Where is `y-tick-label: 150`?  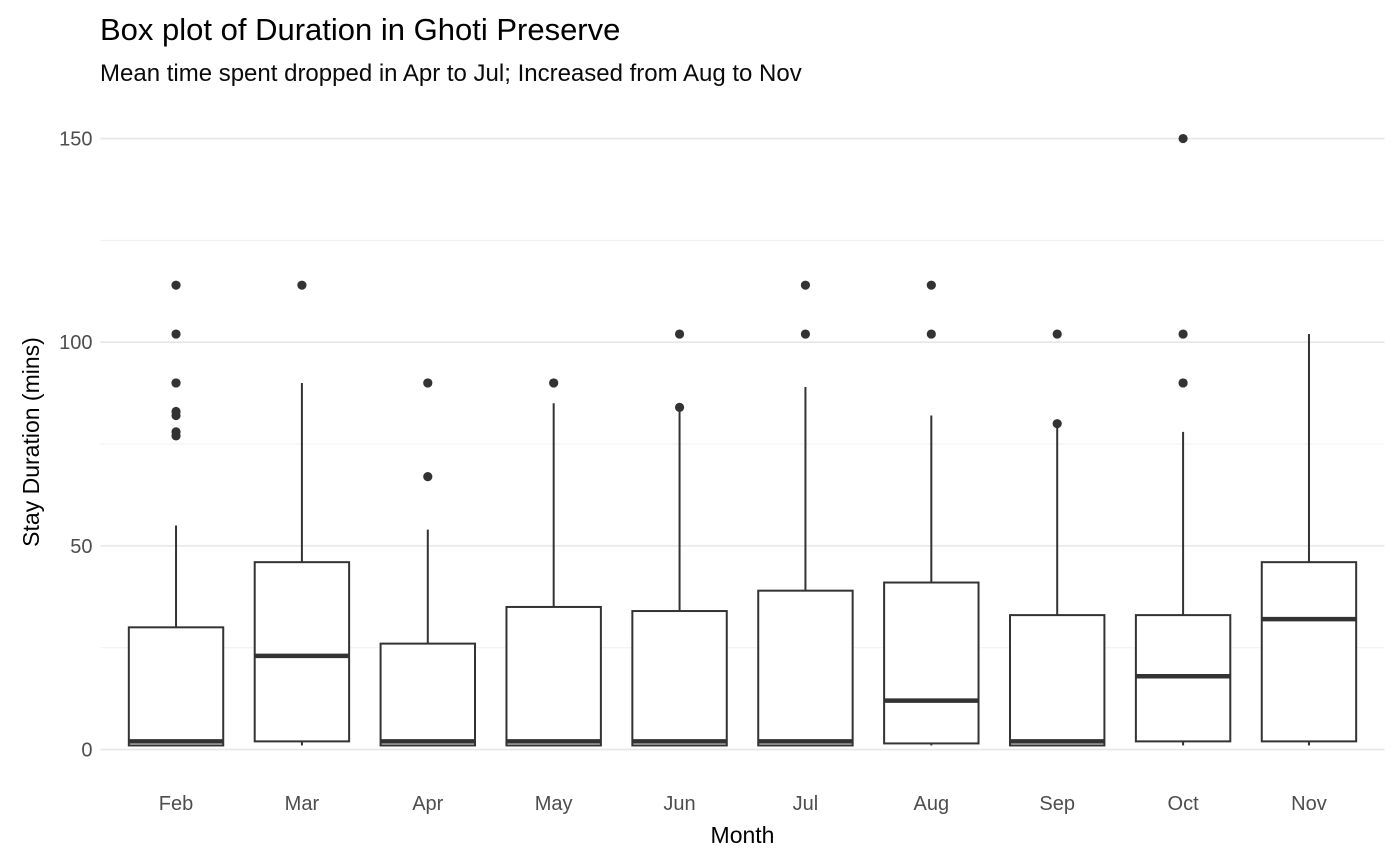
y-tick-label: 150 is located at coordinates (75, 140).